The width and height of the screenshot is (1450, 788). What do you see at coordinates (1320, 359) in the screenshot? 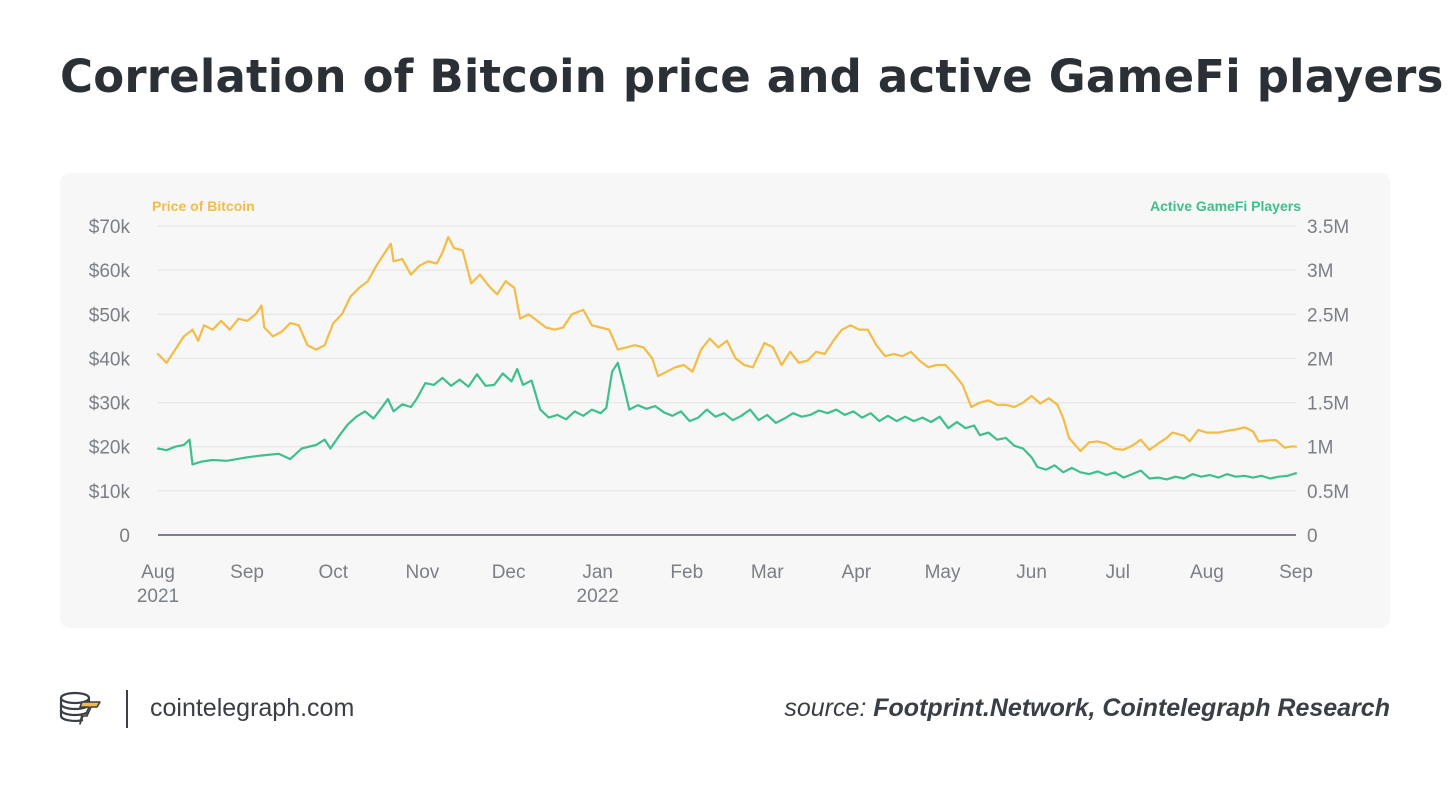
I see `right-tick-label: 2M` at bounding box center [1320, 359].